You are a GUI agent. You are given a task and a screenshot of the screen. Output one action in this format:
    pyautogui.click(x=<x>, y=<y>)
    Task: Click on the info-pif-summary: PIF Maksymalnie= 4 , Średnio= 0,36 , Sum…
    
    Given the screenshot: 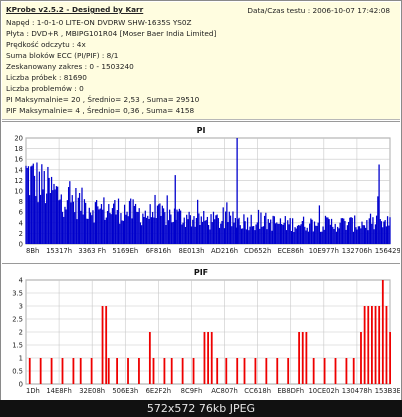 What is the action you would take?
    pyautogui.click(x=100, y=110)
    